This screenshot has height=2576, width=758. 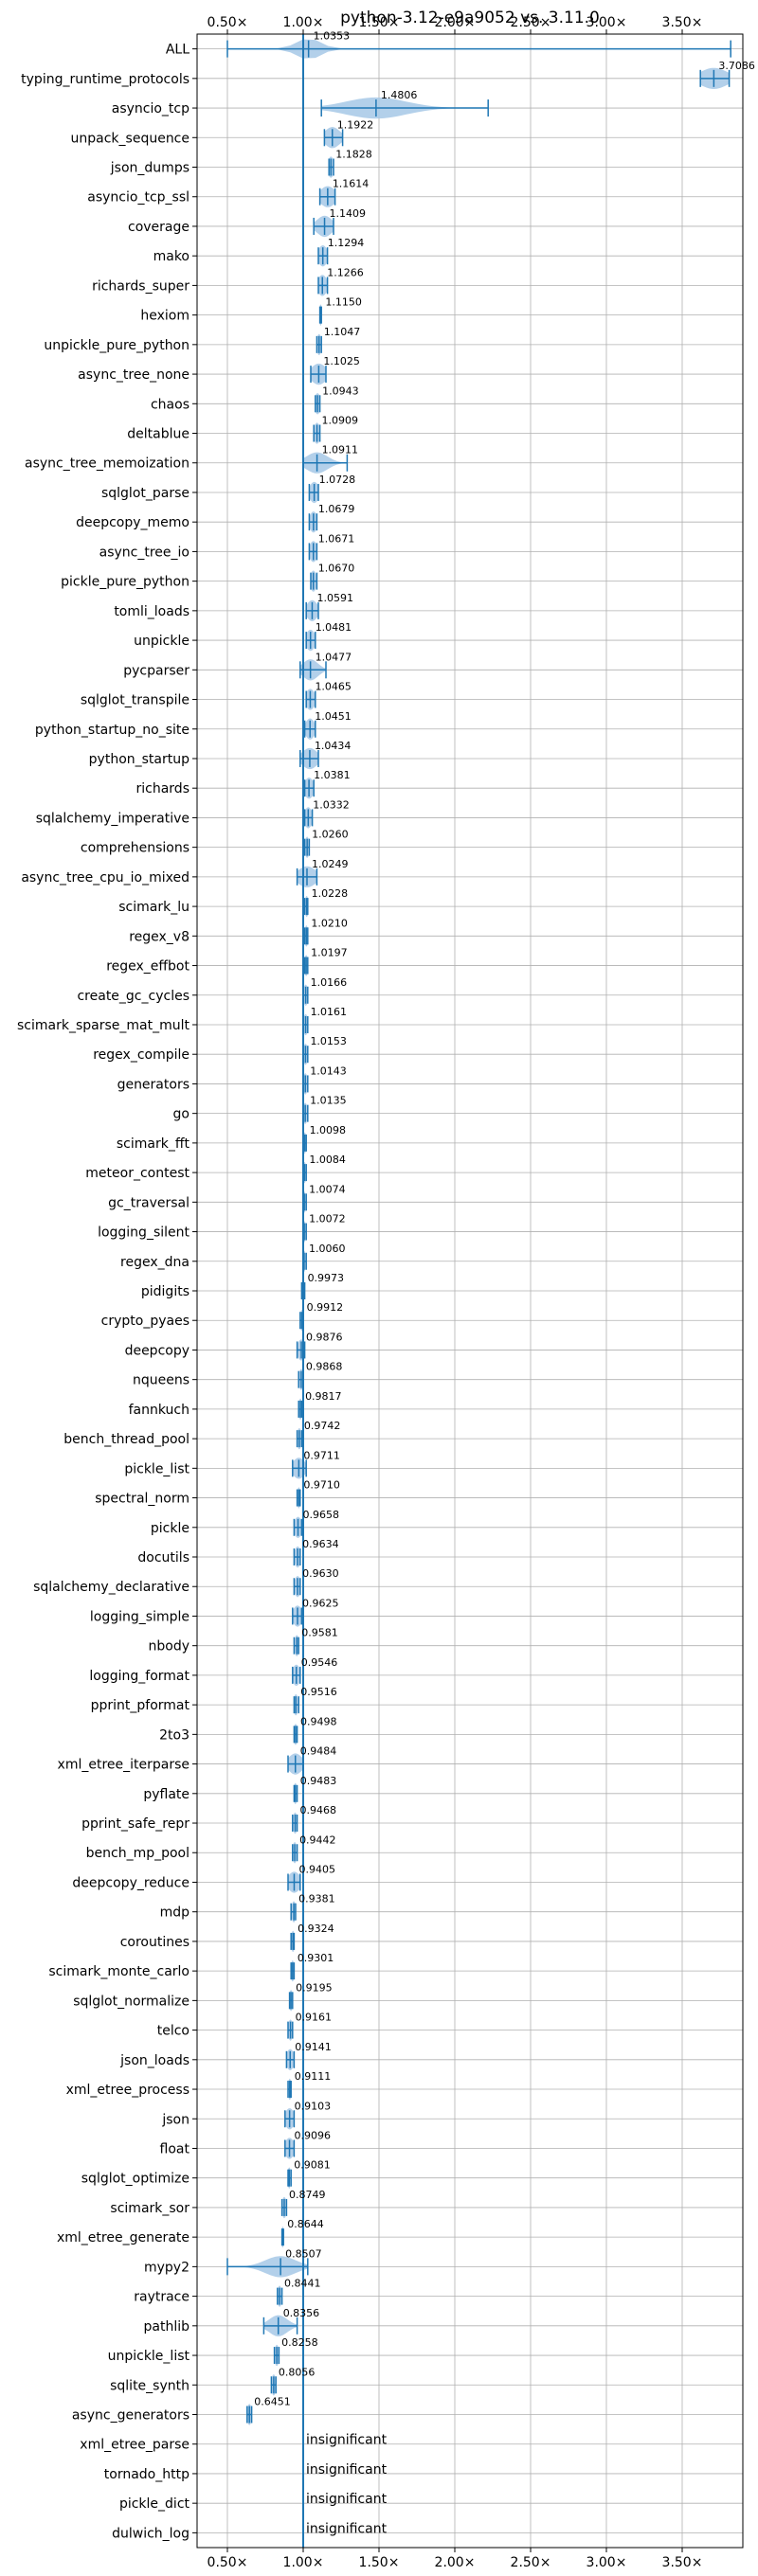 I want to click on x-tick-label-bottom: 2.50×, so click(x=531, y=2562).